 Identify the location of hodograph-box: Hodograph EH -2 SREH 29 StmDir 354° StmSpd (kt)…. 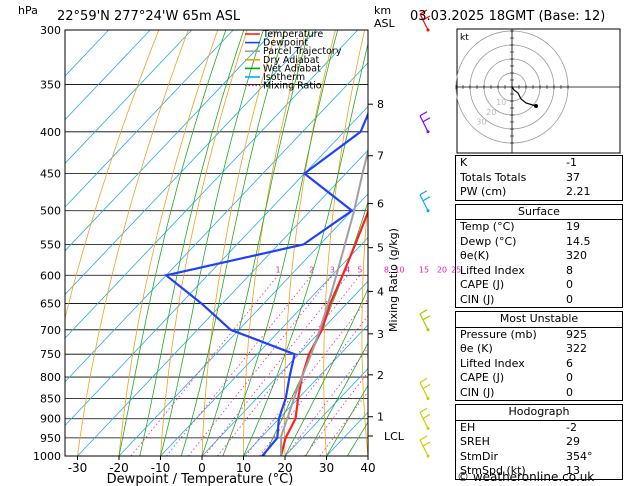
(539, 442).